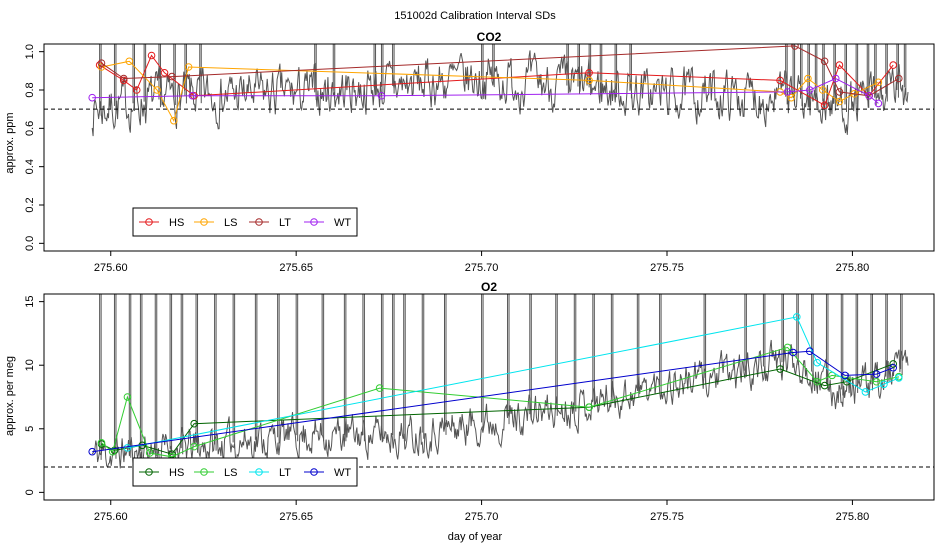 The image size is (950, 550). What do you see at coordinates (111, 517) in the screenshot?
I see `o2-x-tick-label: 275.60` at bounding box center [111, 517].